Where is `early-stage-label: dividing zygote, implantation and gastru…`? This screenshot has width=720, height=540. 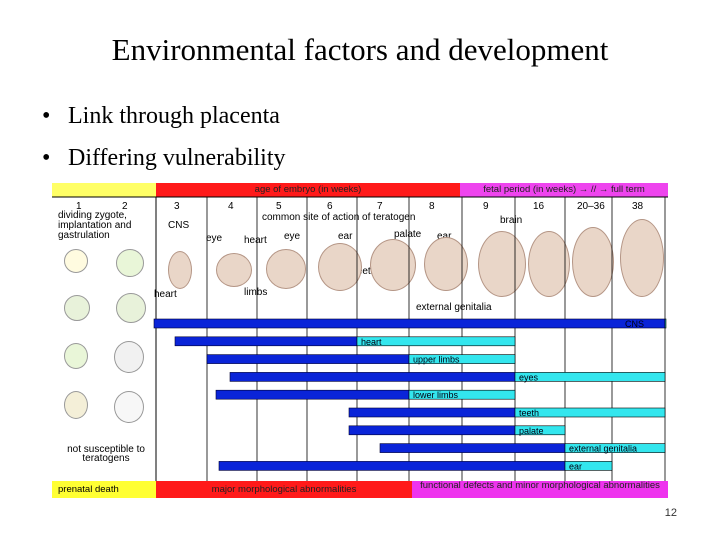
early-stage-label: dividing zygote, implantation and gastru… is located at coordinates (95, 225).